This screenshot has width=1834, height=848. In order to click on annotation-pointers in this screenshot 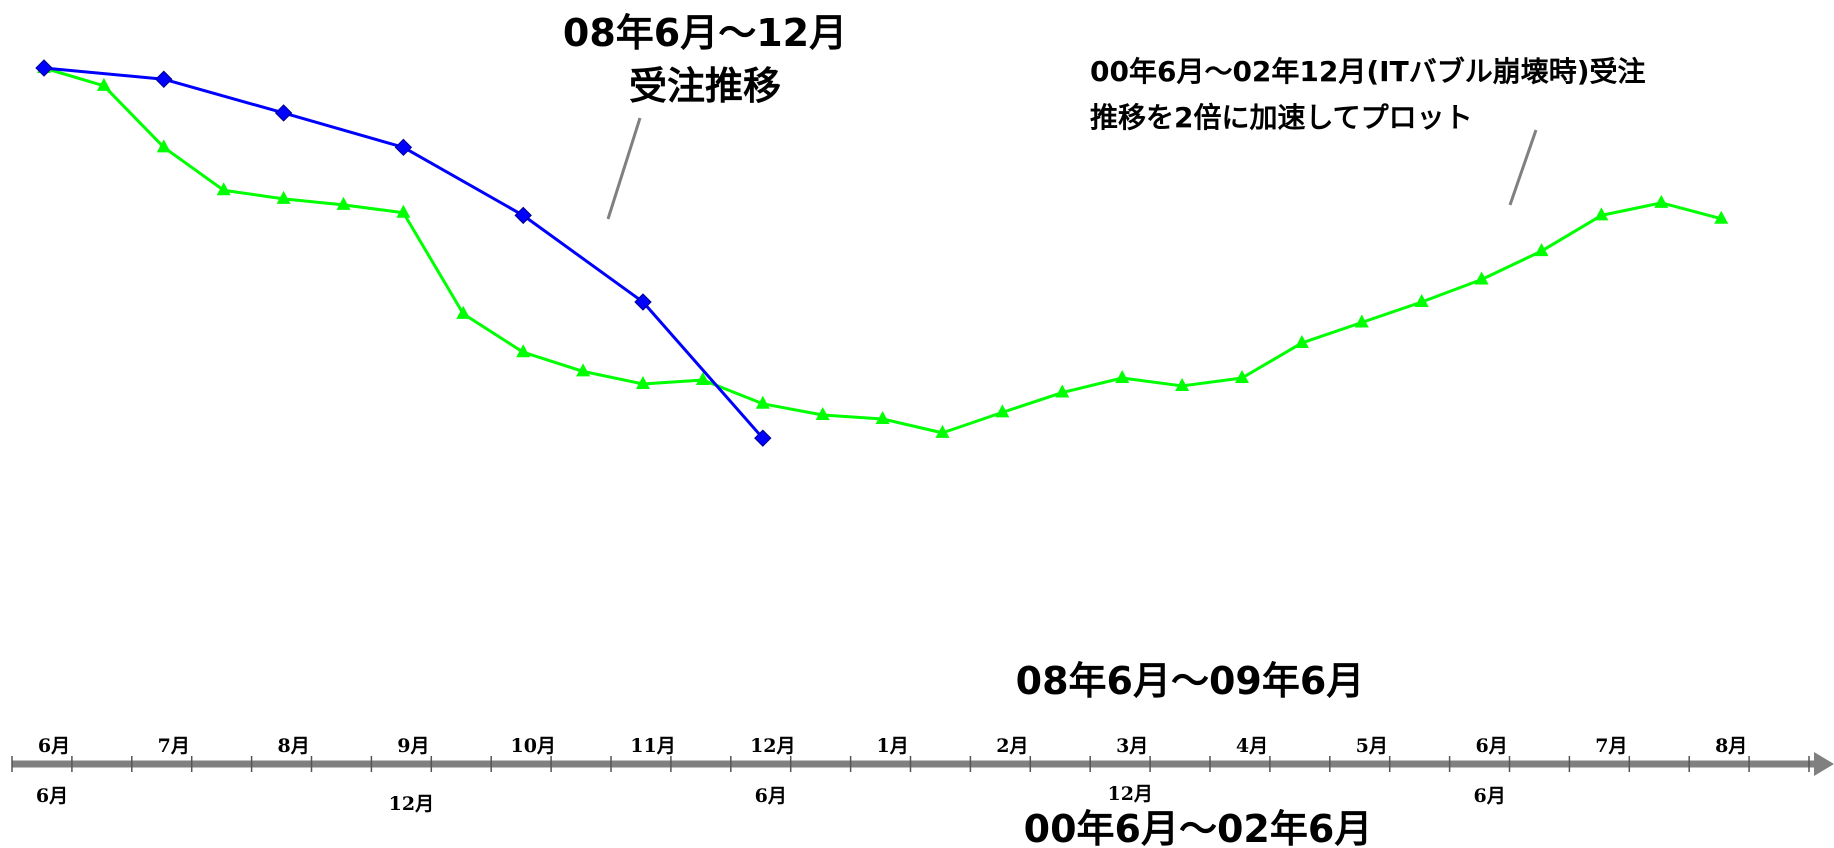, I will do `click(1072, 168)`.